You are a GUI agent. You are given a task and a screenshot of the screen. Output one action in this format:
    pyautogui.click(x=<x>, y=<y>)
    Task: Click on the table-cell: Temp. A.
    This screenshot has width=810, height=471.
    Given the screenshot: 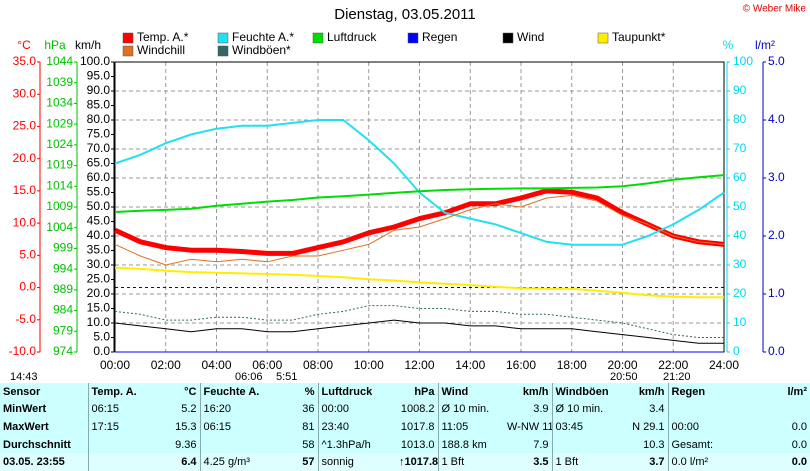 What is the action you would take?
    pyautogui.click(x=123, y=392)
    